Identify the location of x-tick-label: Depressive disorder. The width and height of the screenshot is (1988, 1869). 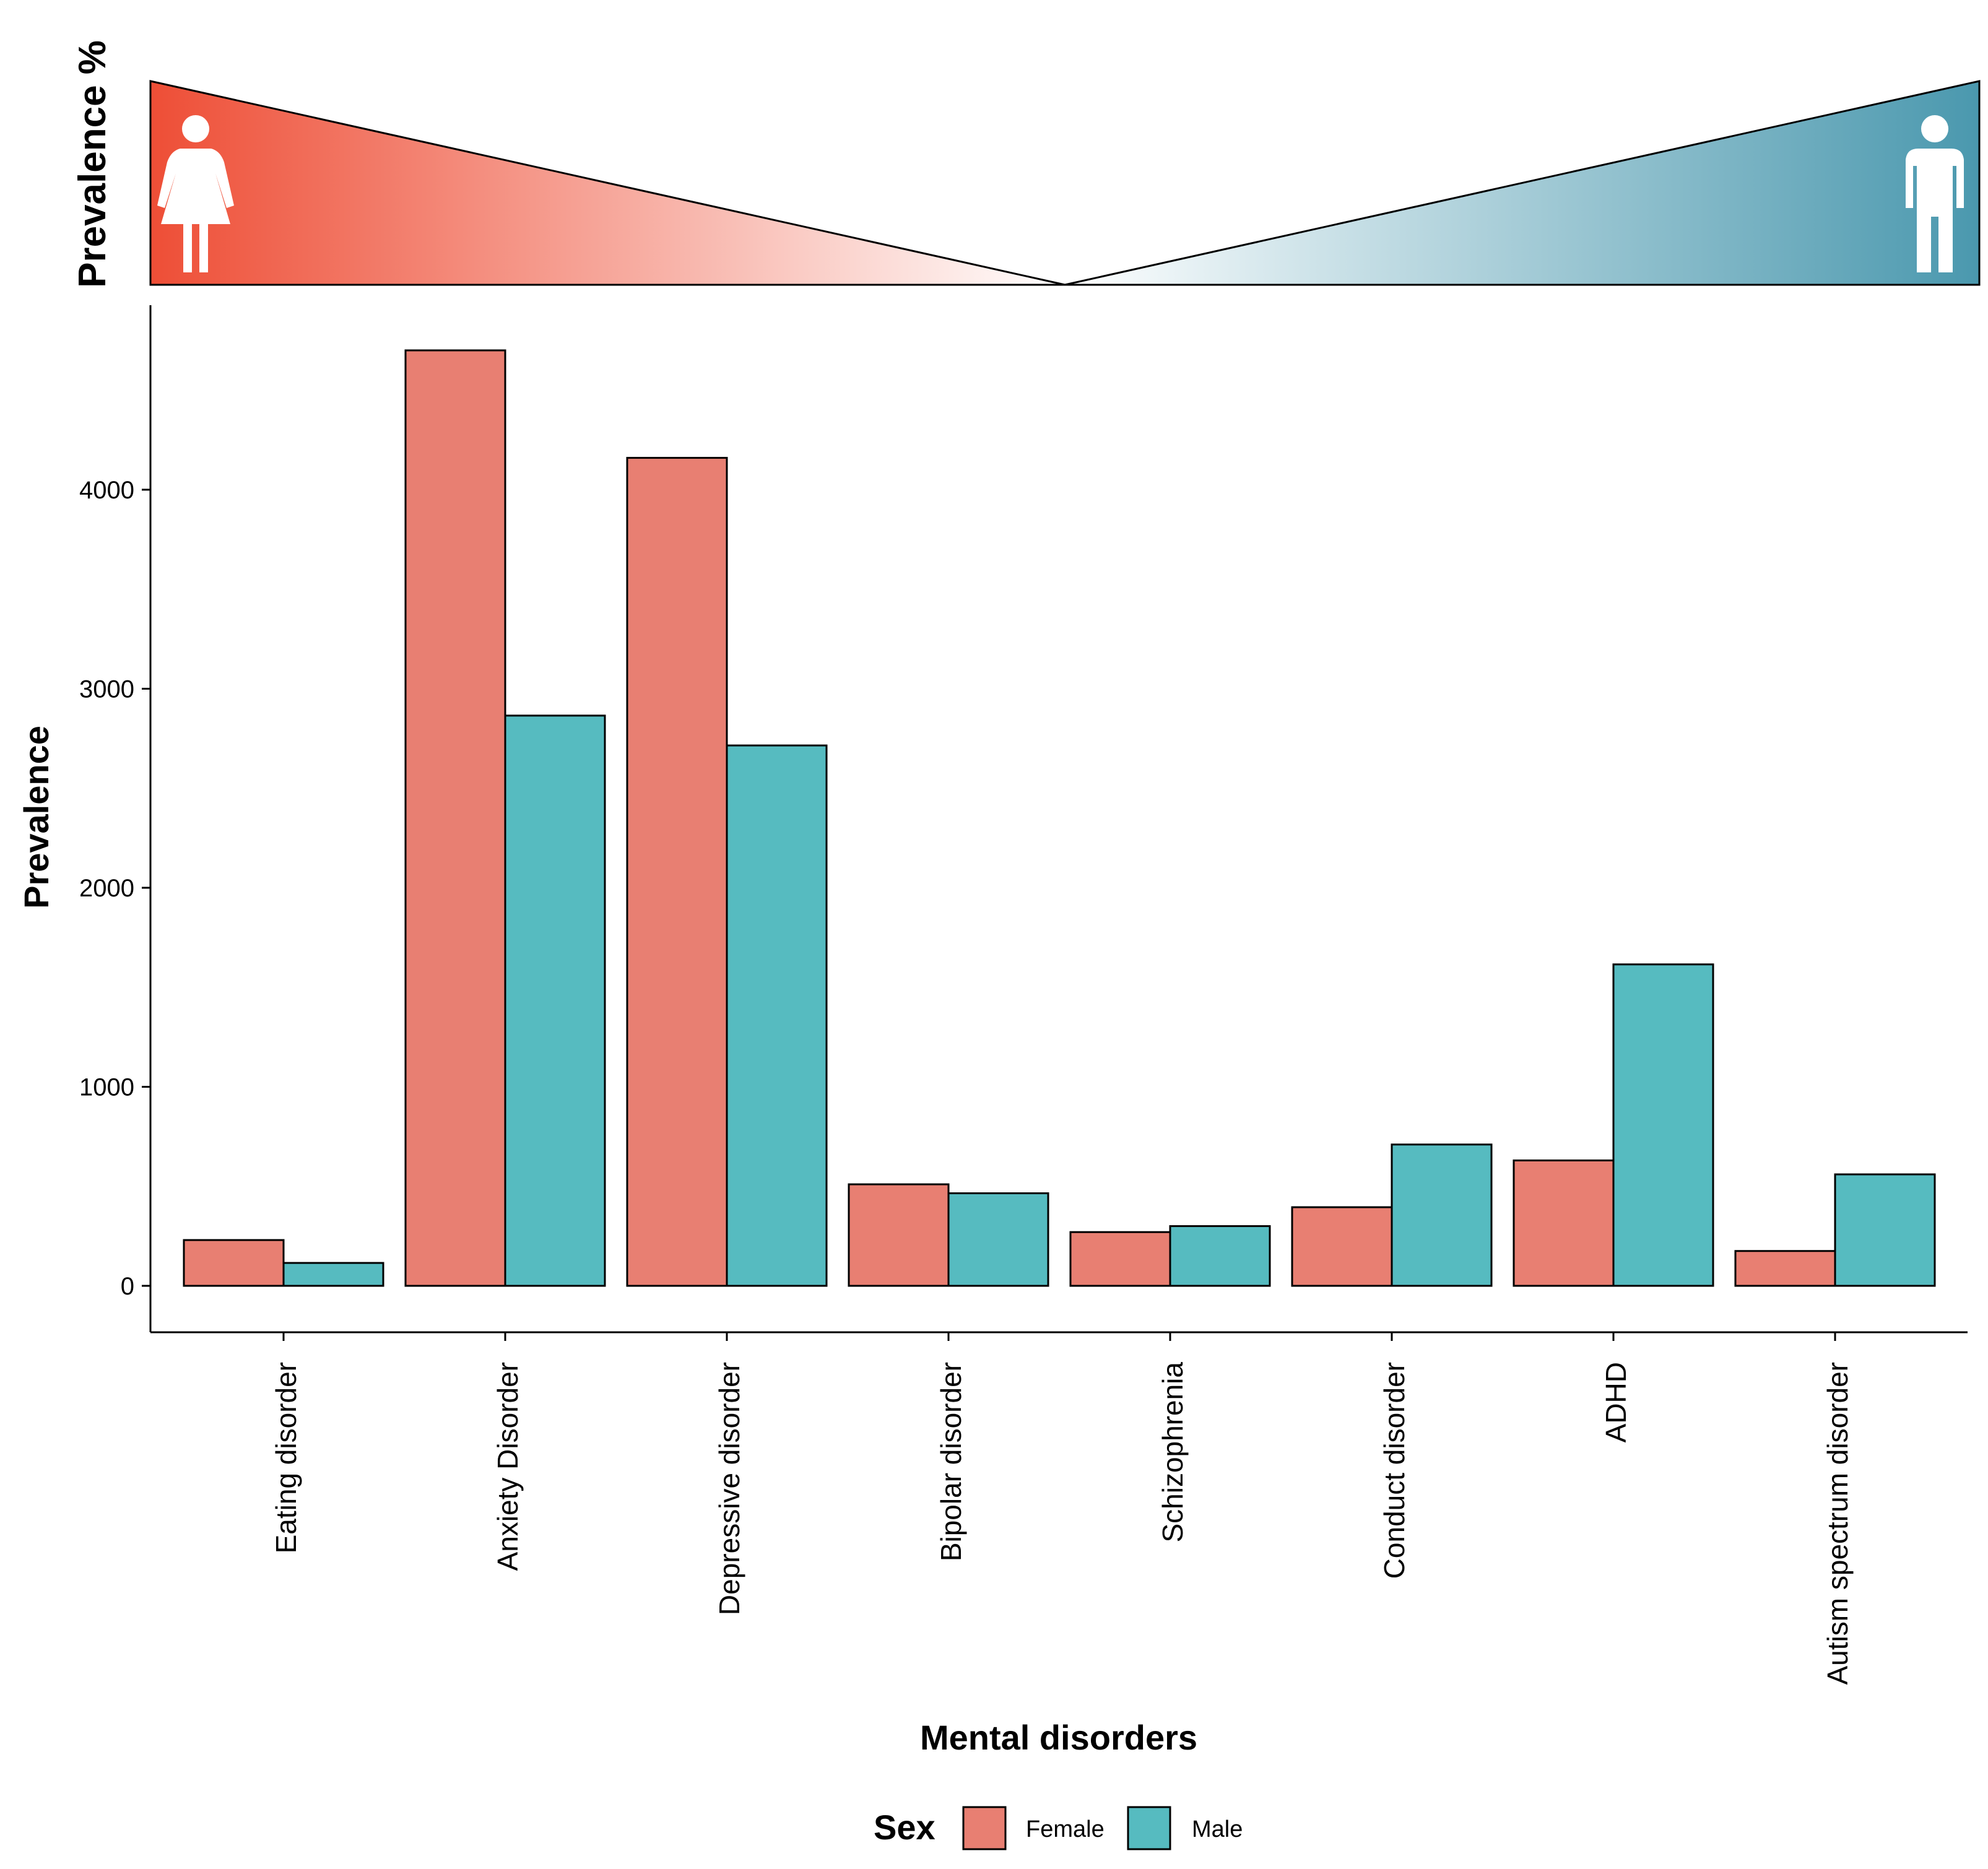
(729, 1488).